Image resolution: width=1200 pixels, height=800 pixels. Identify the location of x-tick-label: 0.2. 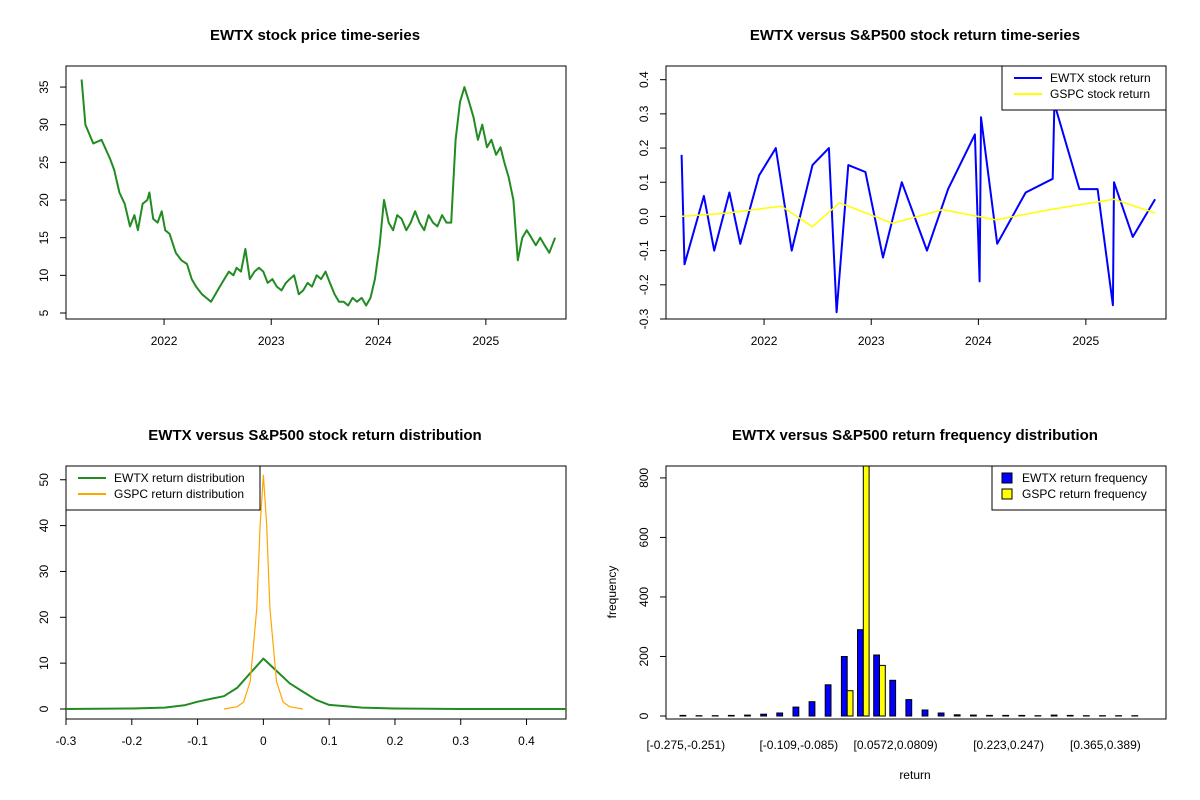
(395, 741).